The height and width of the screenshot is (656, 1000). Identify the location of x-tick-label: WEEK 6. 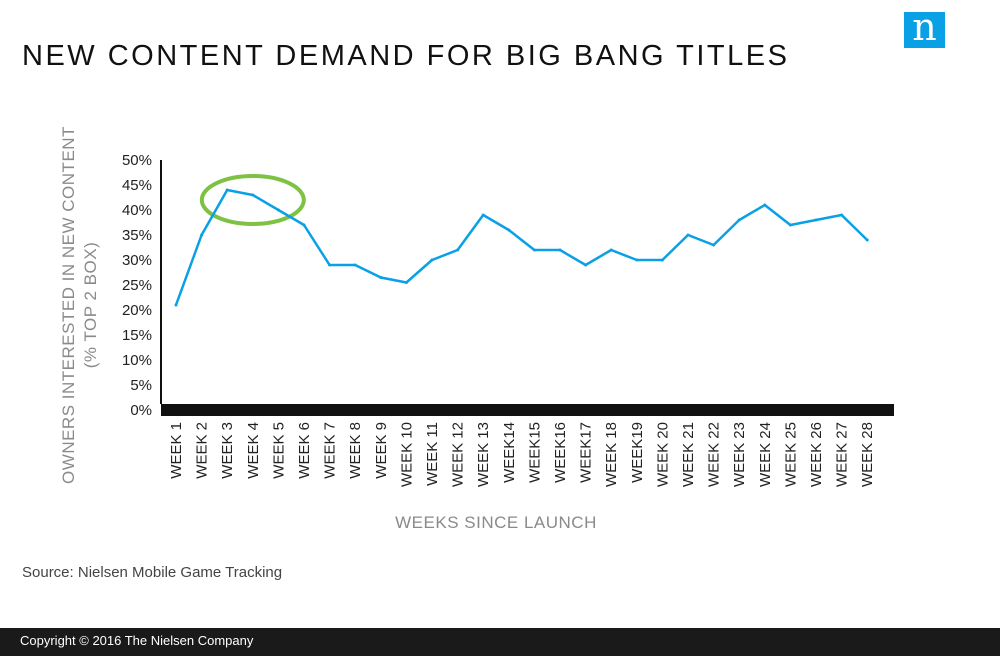
(304, 450).